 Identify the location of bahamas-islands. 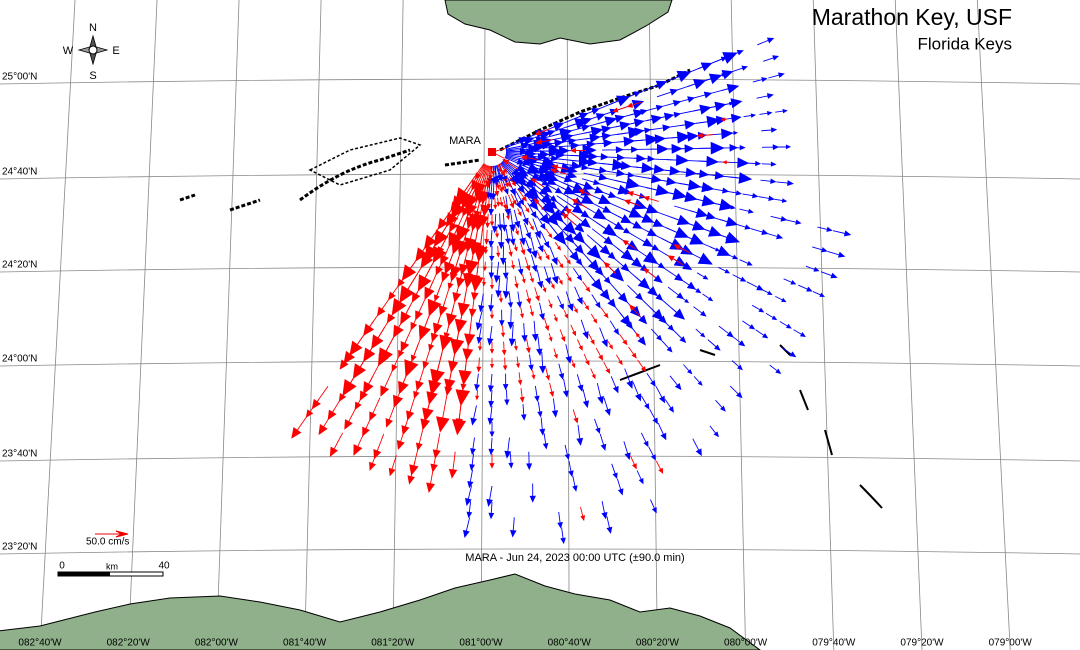
(751, 426).